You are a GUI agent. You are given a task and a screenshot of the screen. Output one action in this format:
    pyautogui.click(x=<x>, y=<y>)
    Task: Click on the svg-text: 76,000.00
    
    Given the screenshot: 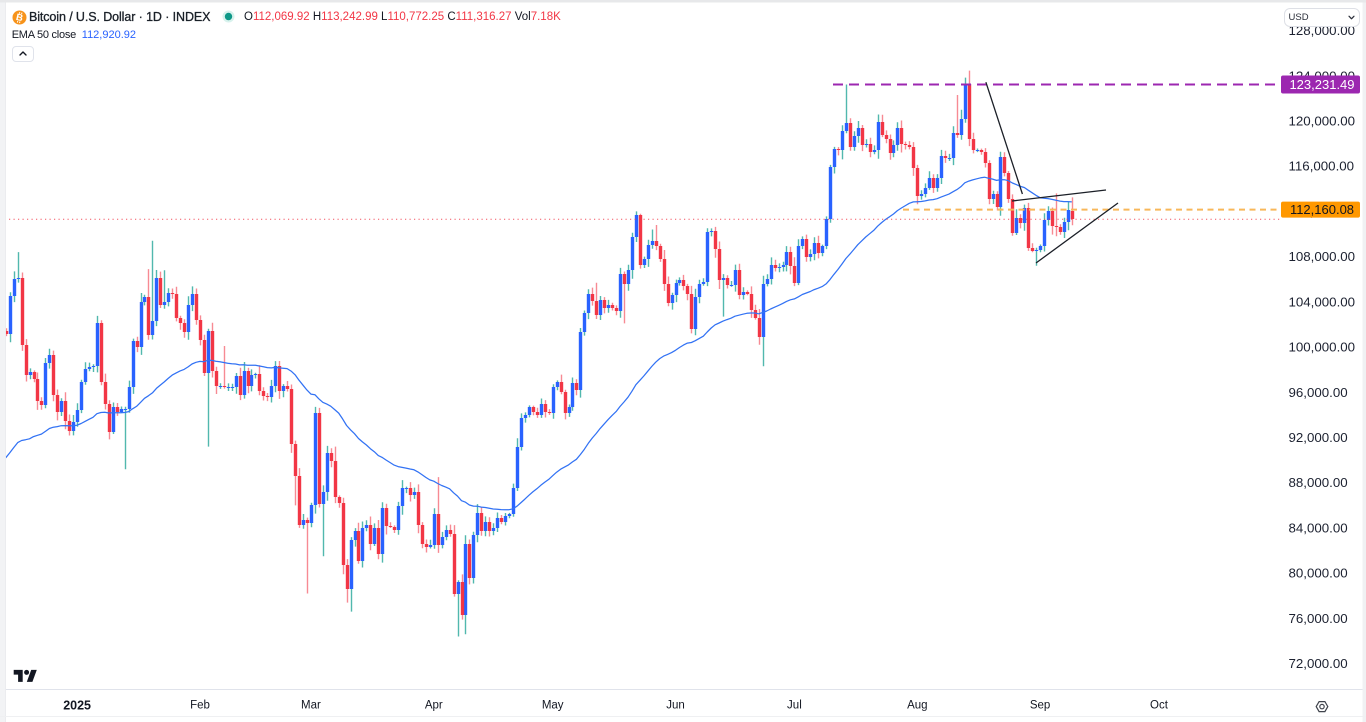 What is the action you would take?
    pyautogui.click(x=1318, y=618)
    